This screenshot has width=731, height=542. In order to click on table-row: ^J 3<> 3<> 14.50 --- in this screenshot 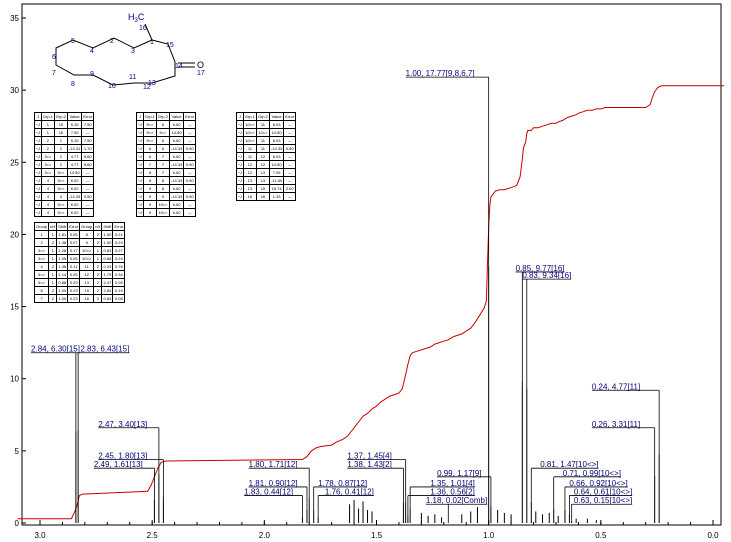, I will do `click(64, 172)`.